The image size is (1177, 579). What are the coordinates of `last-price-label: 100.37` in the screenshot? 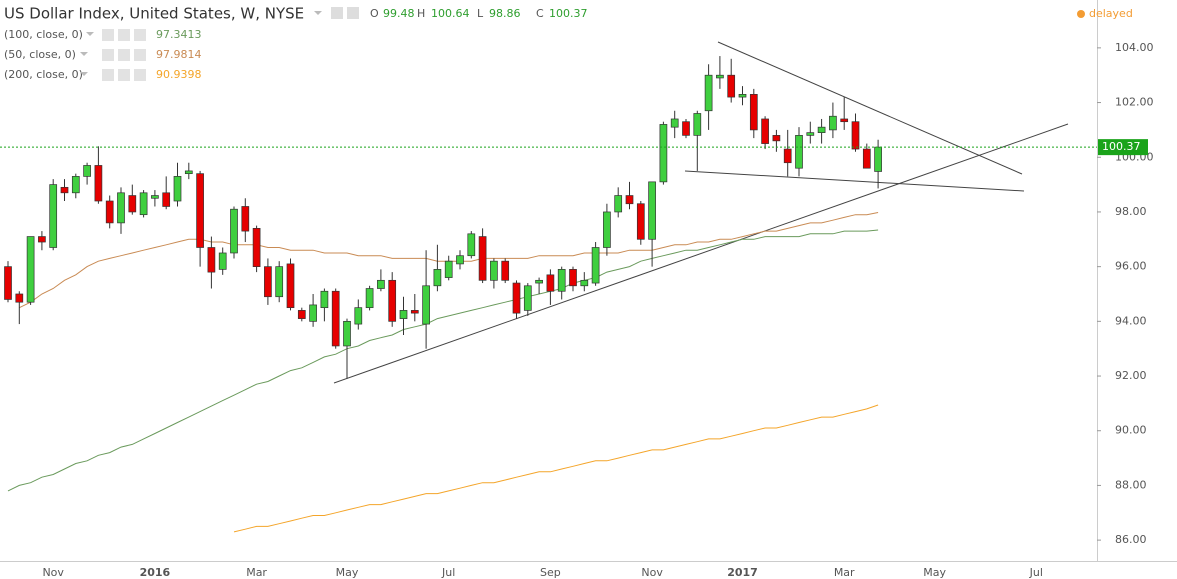 It's located at (1121, 146).